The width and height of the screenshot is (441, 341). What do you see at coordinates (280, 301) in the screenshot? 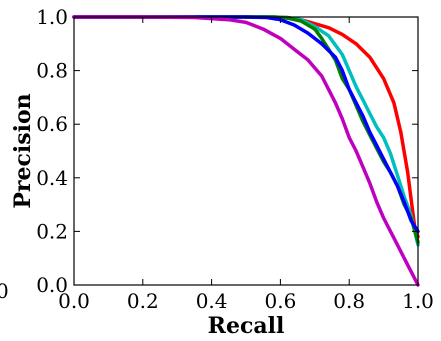
I see `x-tick-label: 0.6` at bounding box center [280, 301].